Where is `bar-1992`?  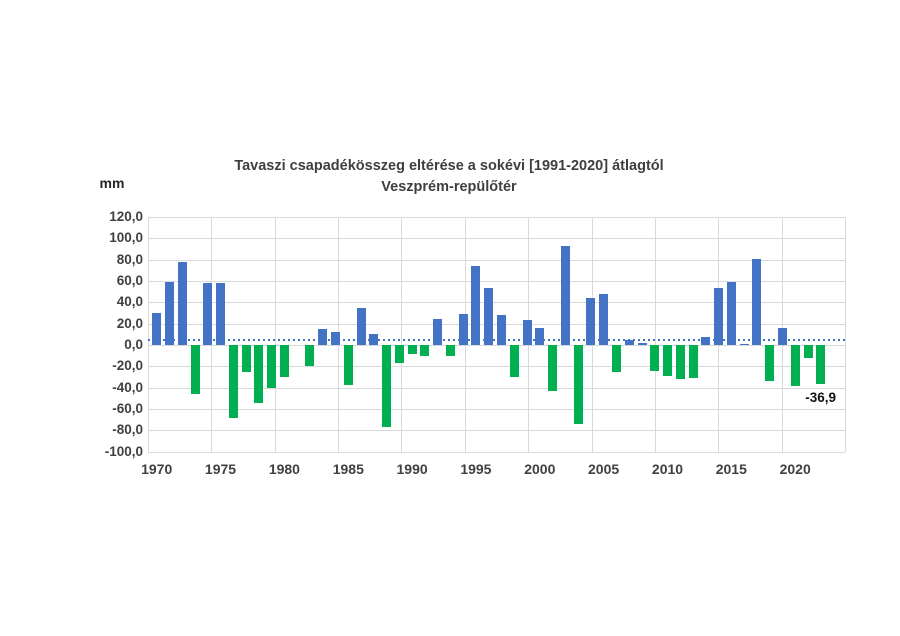 bar-1992 is located at coordinates (438, 332).